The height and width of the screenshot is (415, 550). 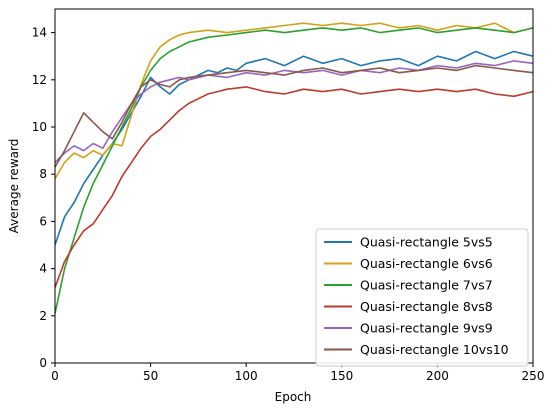 I want to click on y-tick-label: 8, so click(x=43, y=174).